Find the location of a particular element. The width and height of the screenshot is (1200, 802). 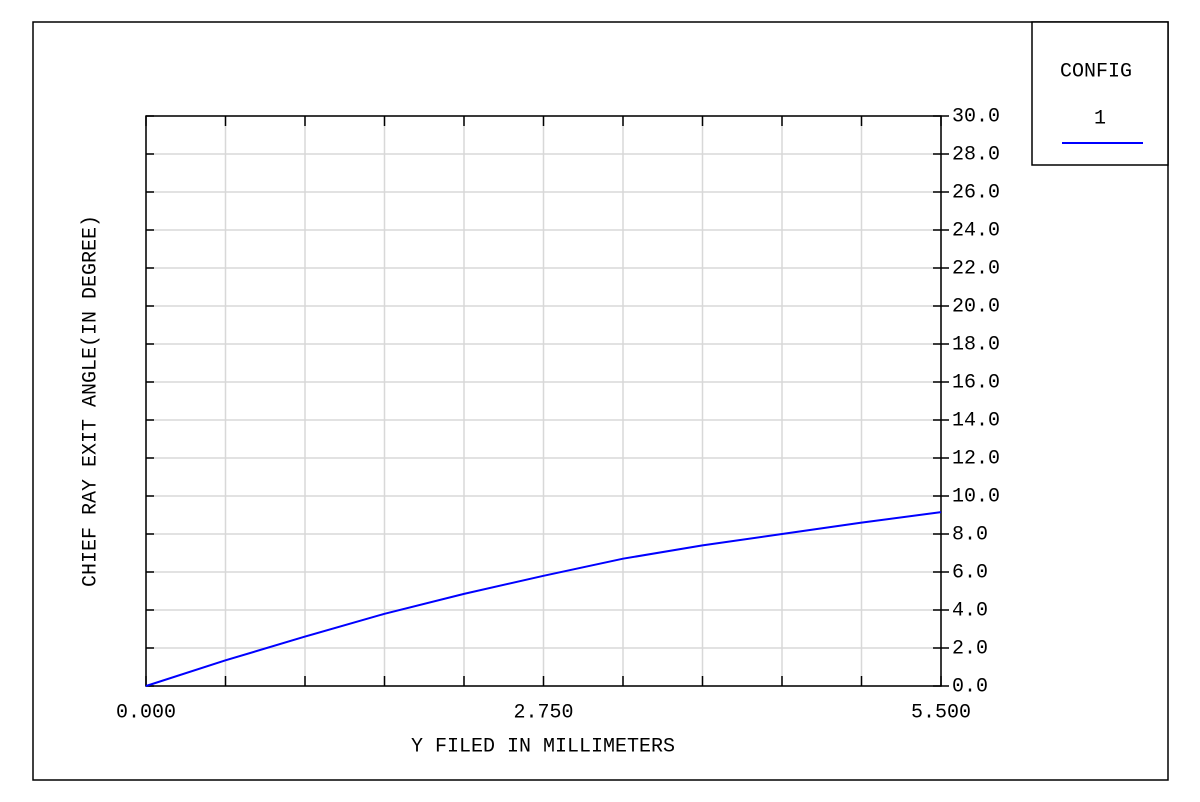

y-tick-label: 18.0 is located at coordinates (976, 344).